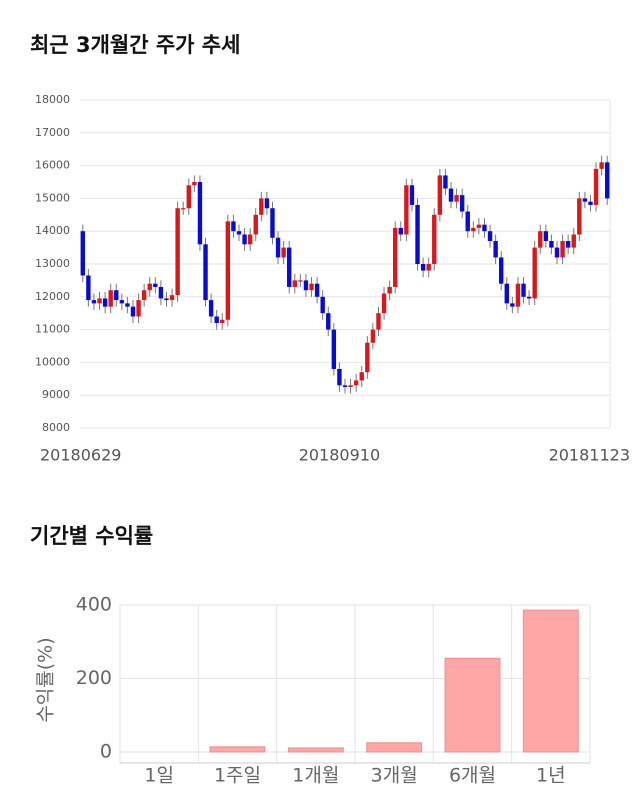 The image size is (640, 810). Describe the element at coordinates (472, 776) in the screenshot. I see `x-tick-label: 6개월` at that location.